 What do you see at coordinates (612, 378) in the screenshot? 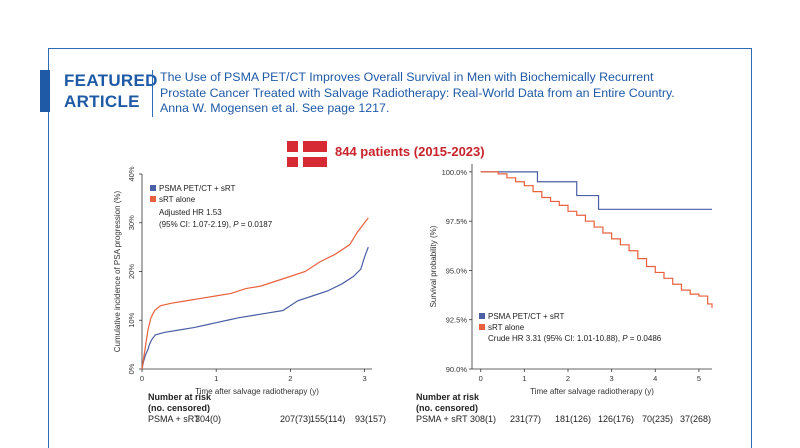
I see `right-x-tick-label: 3` at bounding box center [612, 378].